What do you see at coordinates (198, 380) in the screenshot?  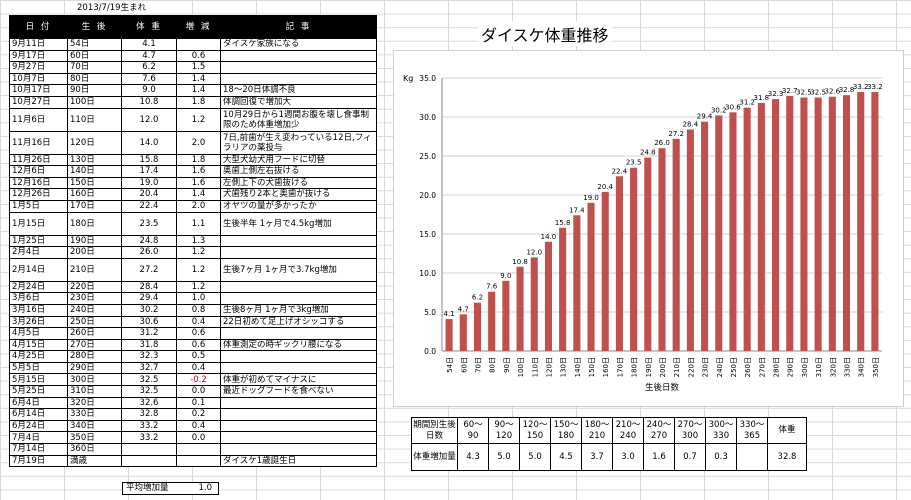 I see `cell-diff: -0.2` at bounding box center [198, 380].